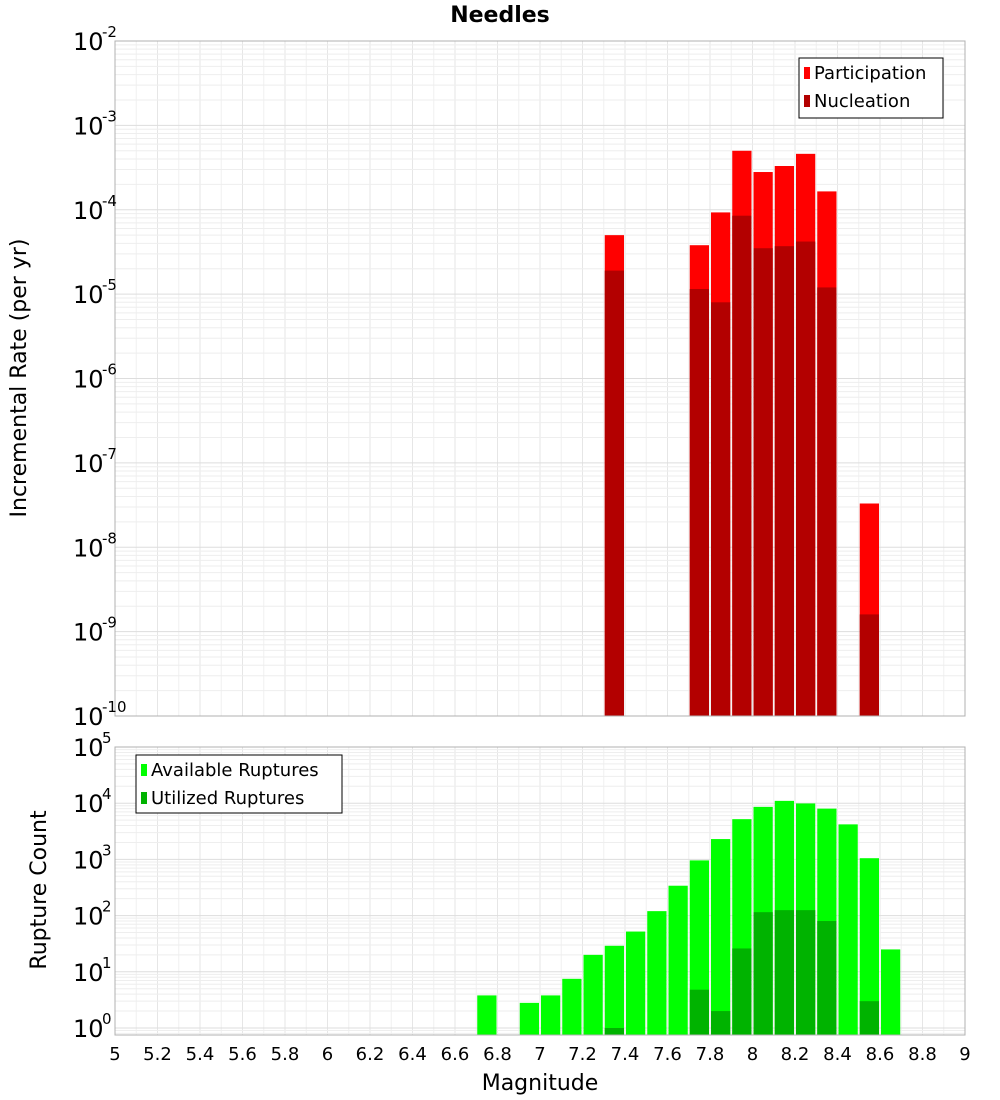 This screenshot has width=1000, height=1100. I want to click on y-tick-exponent: 0, so click(107, 1019).